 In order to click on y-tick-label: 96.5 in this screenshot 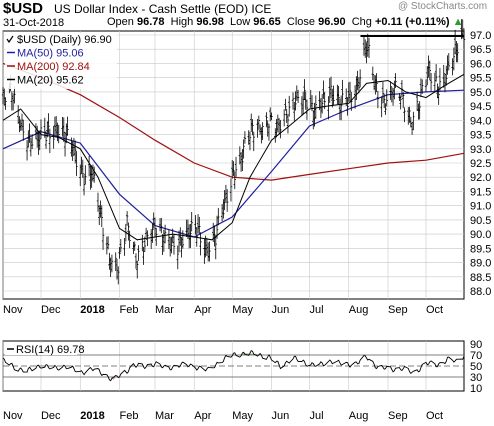, I will do `click(480, 50)`.